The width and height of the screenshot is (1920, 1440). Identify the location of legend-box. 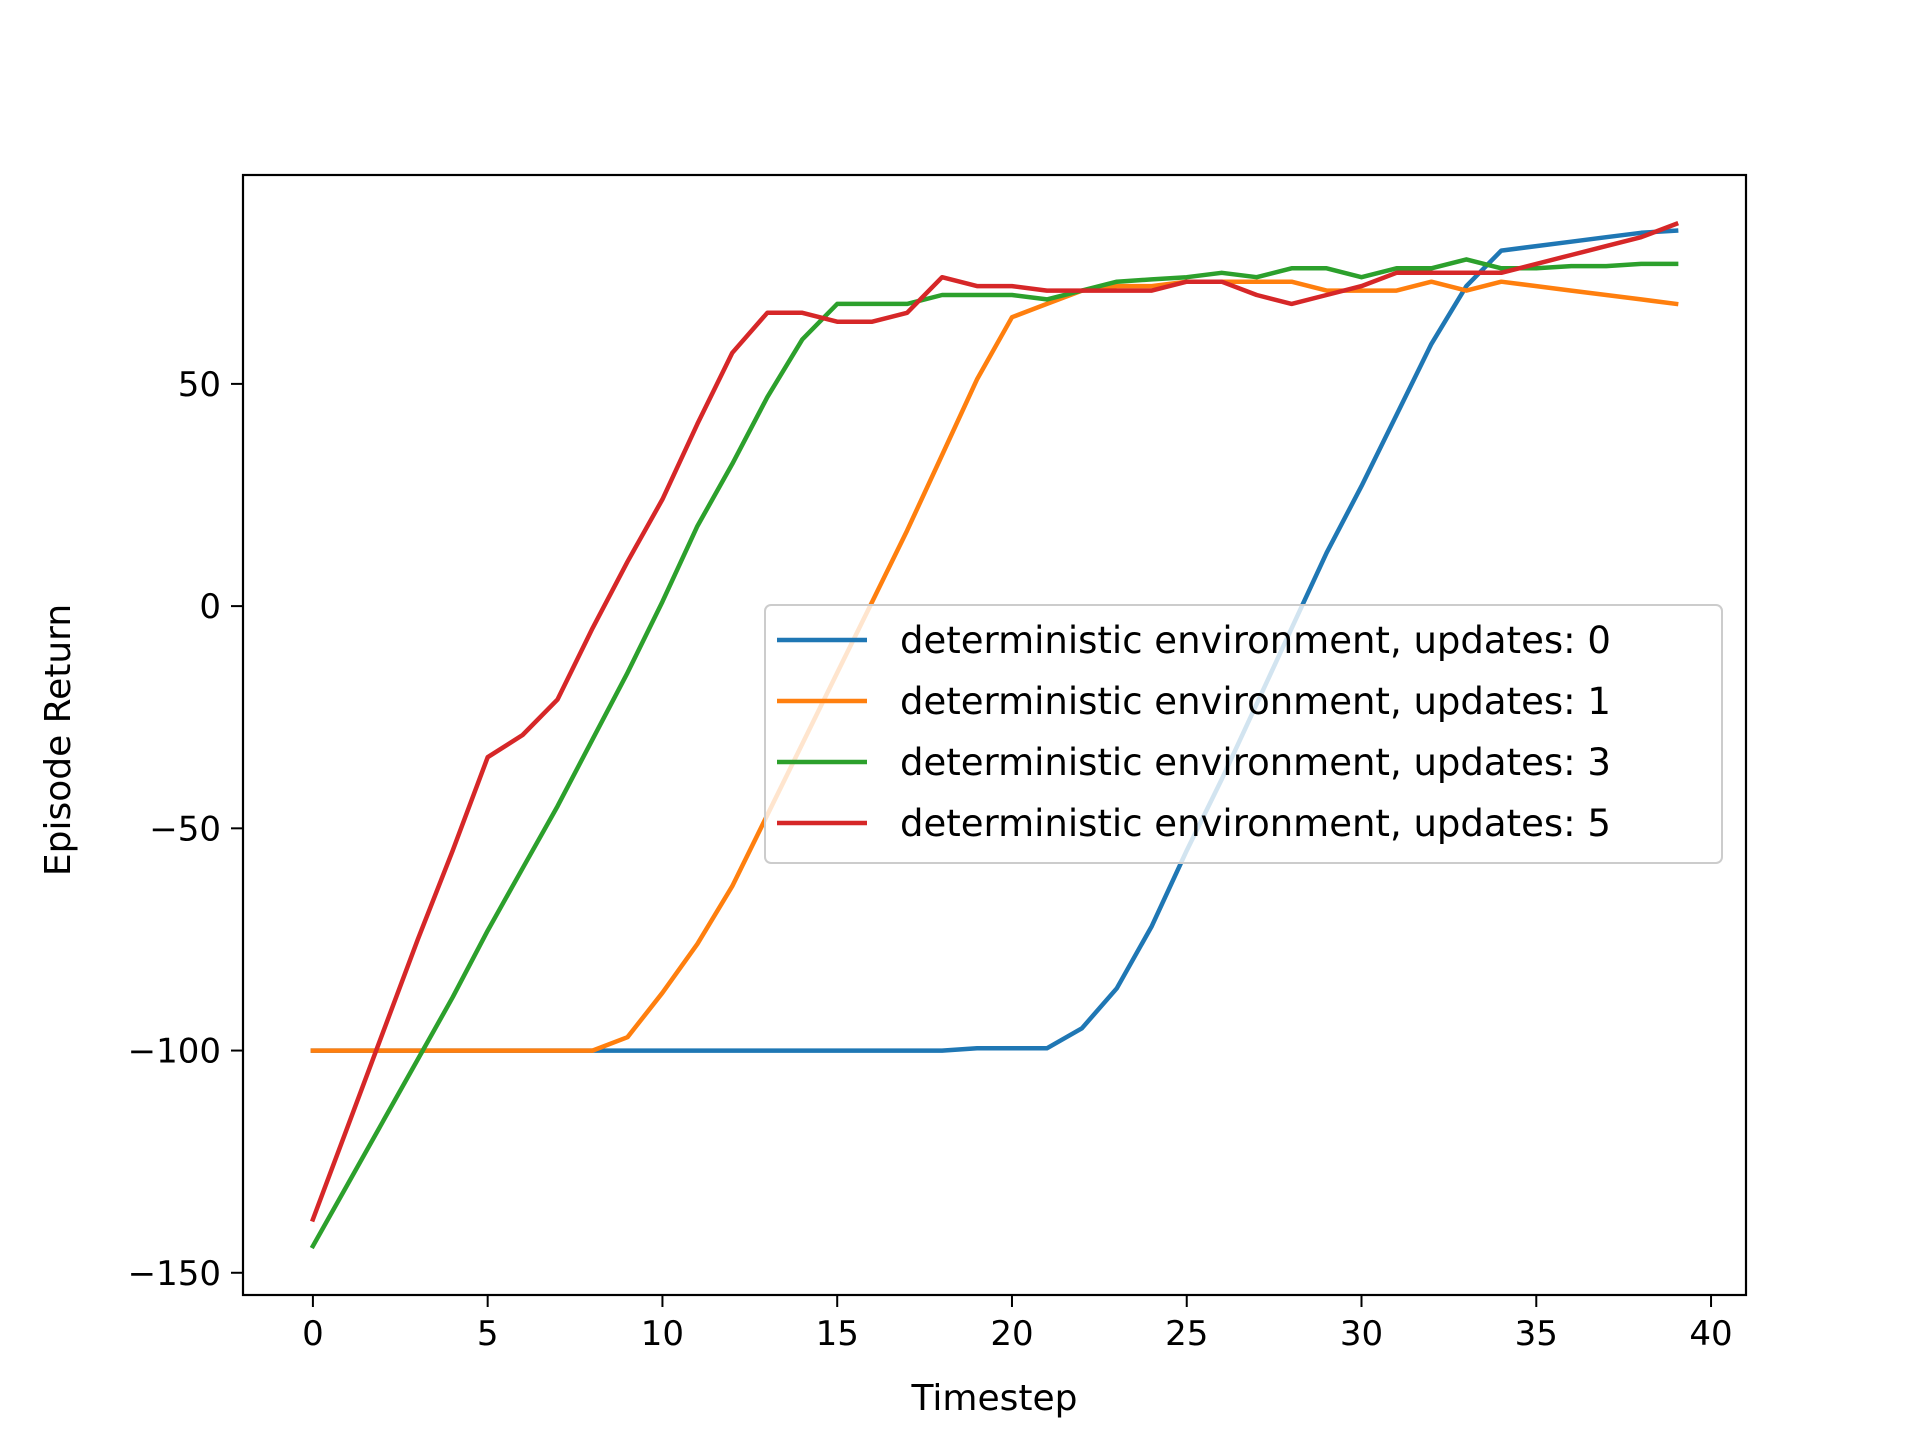
(1243, 734).